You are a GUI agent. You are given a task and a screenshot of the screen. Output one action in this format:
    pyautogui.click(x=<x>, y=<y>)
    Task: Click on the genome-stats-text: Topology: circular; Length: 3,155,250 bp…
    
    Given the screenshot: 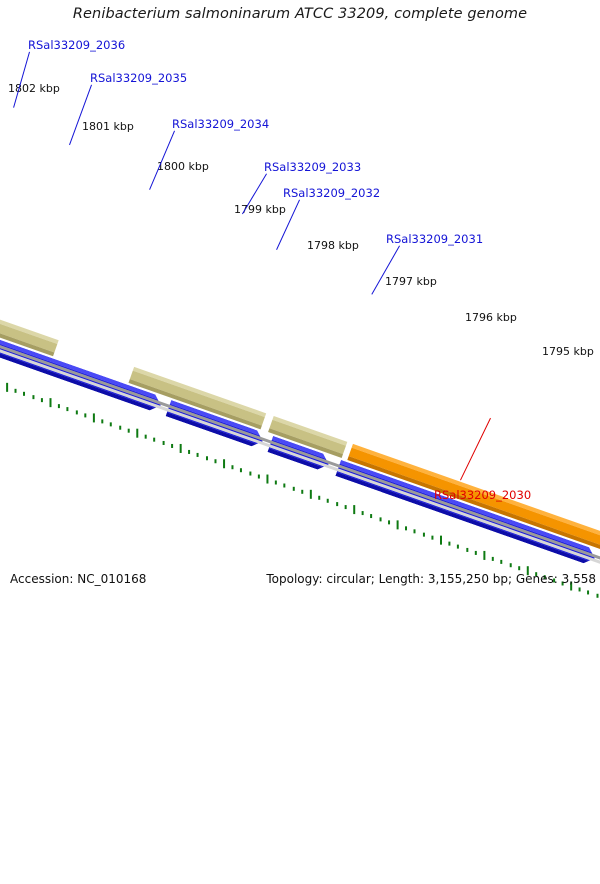 What is the action you would take?
    pyautogui.click(x=431, y=579)
    